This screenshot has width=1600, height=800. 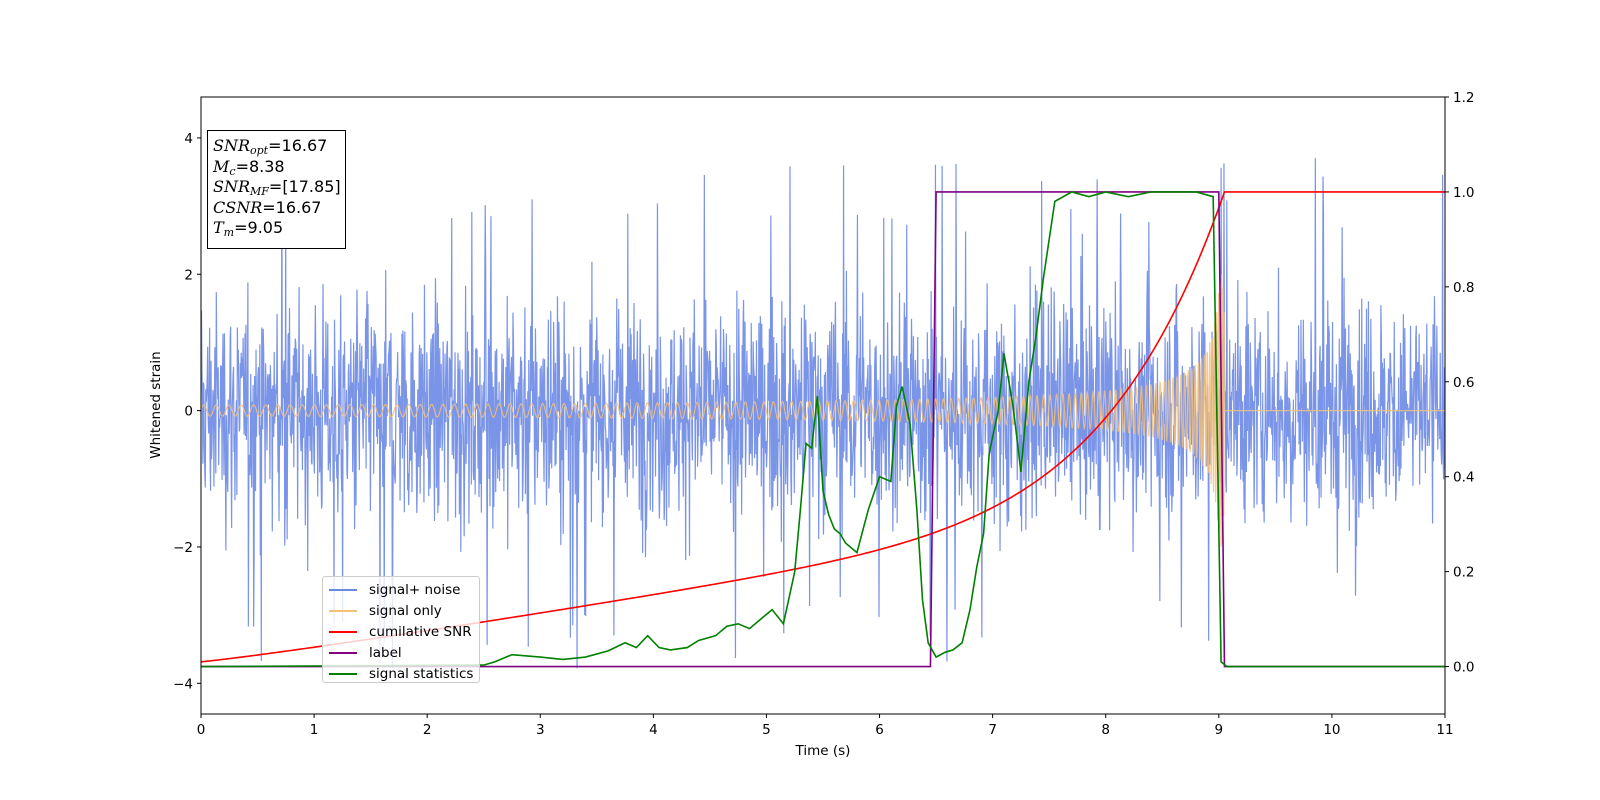 I want to click on snr-mf-annotation: SNRMF=[17.85], so click(x=277, y=187).